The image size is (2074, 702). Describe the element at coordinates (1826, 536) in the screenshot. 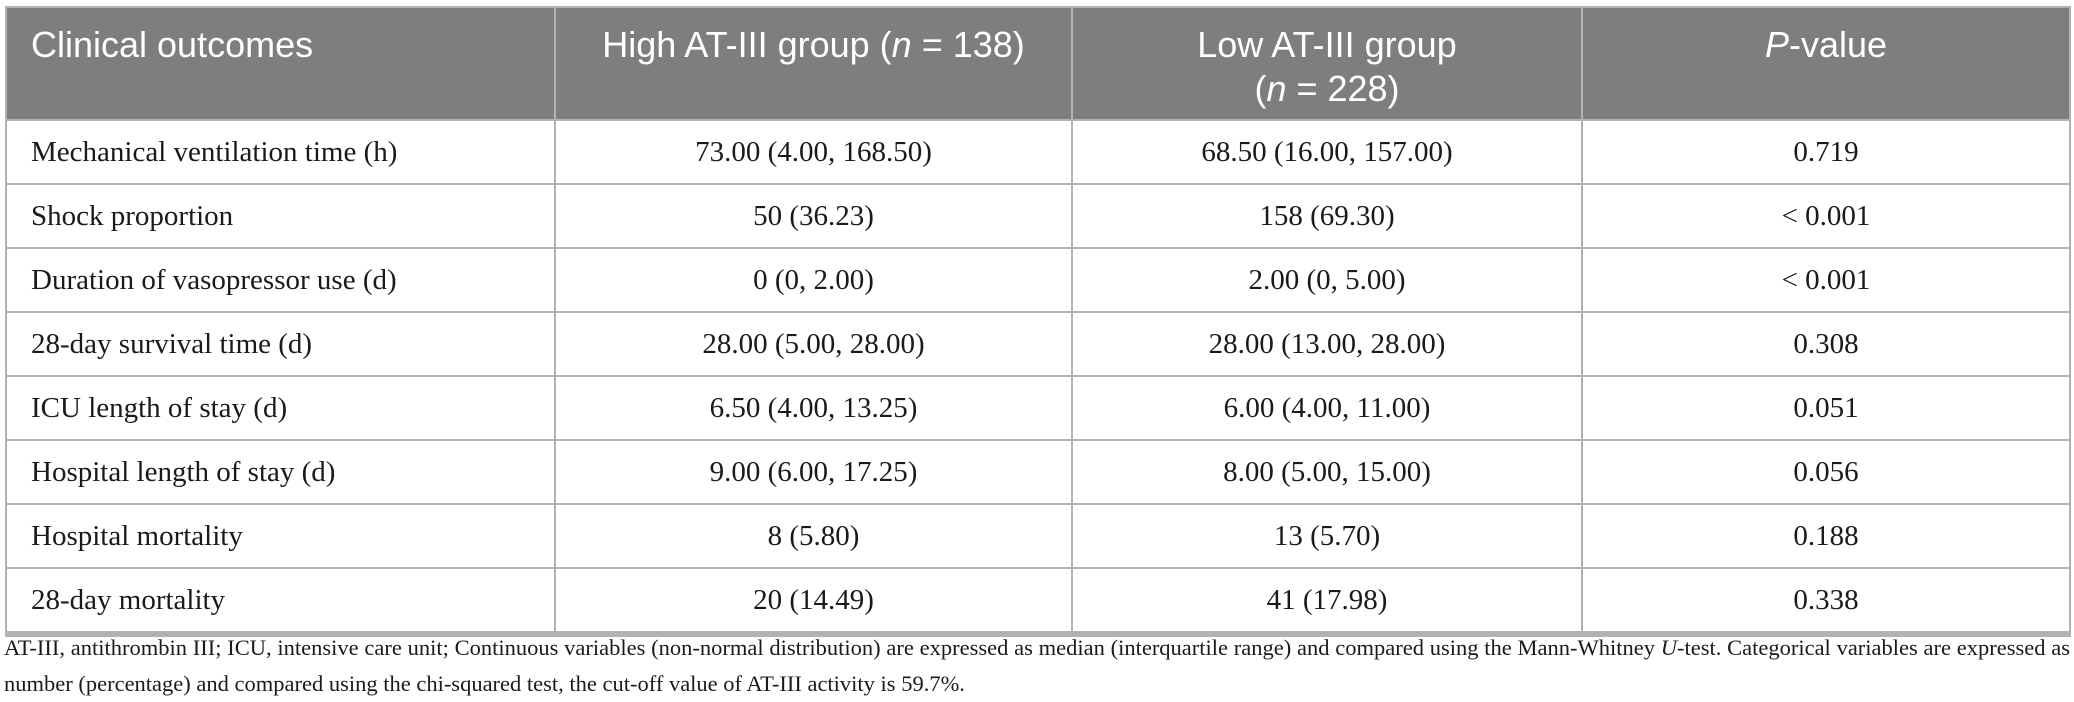

I see `p-value: 0.188` at that location.